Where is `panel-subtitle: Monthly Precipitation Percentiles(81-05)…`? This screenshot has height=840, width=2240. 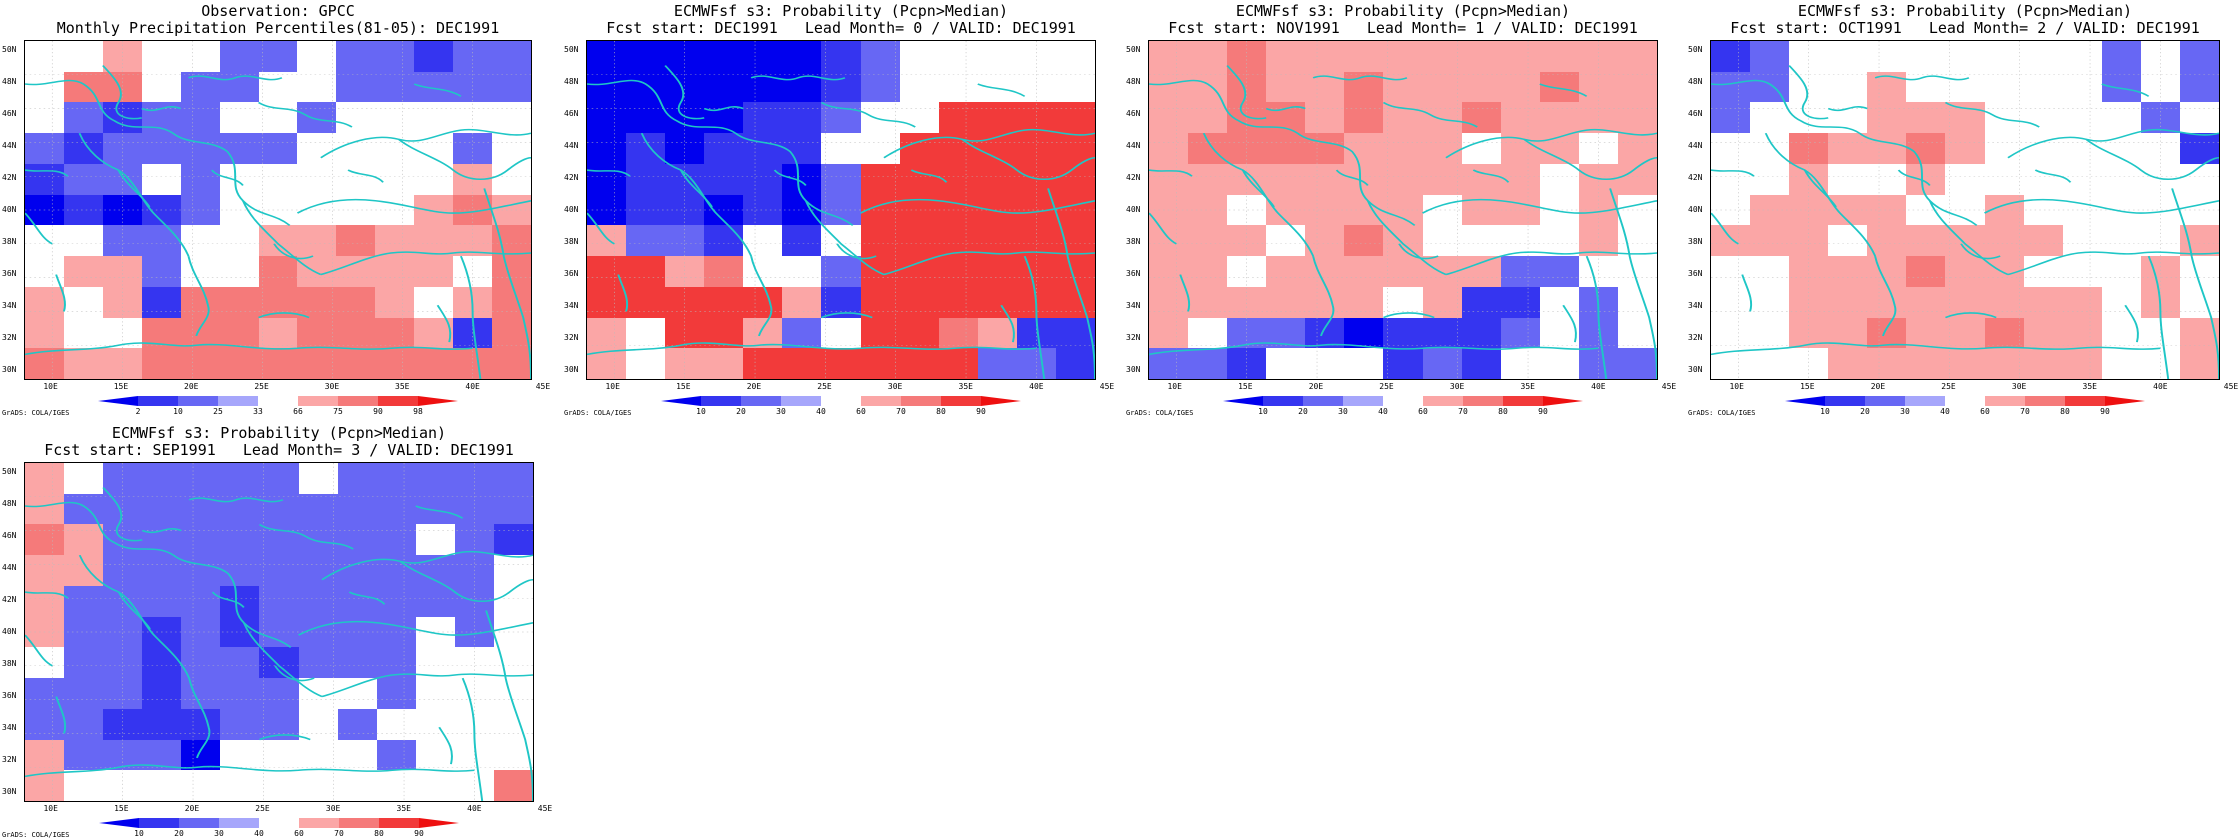 panel-subtitle: Monthly Precipitation Percentiles(81-05)… is located at coordinates (278, 28).